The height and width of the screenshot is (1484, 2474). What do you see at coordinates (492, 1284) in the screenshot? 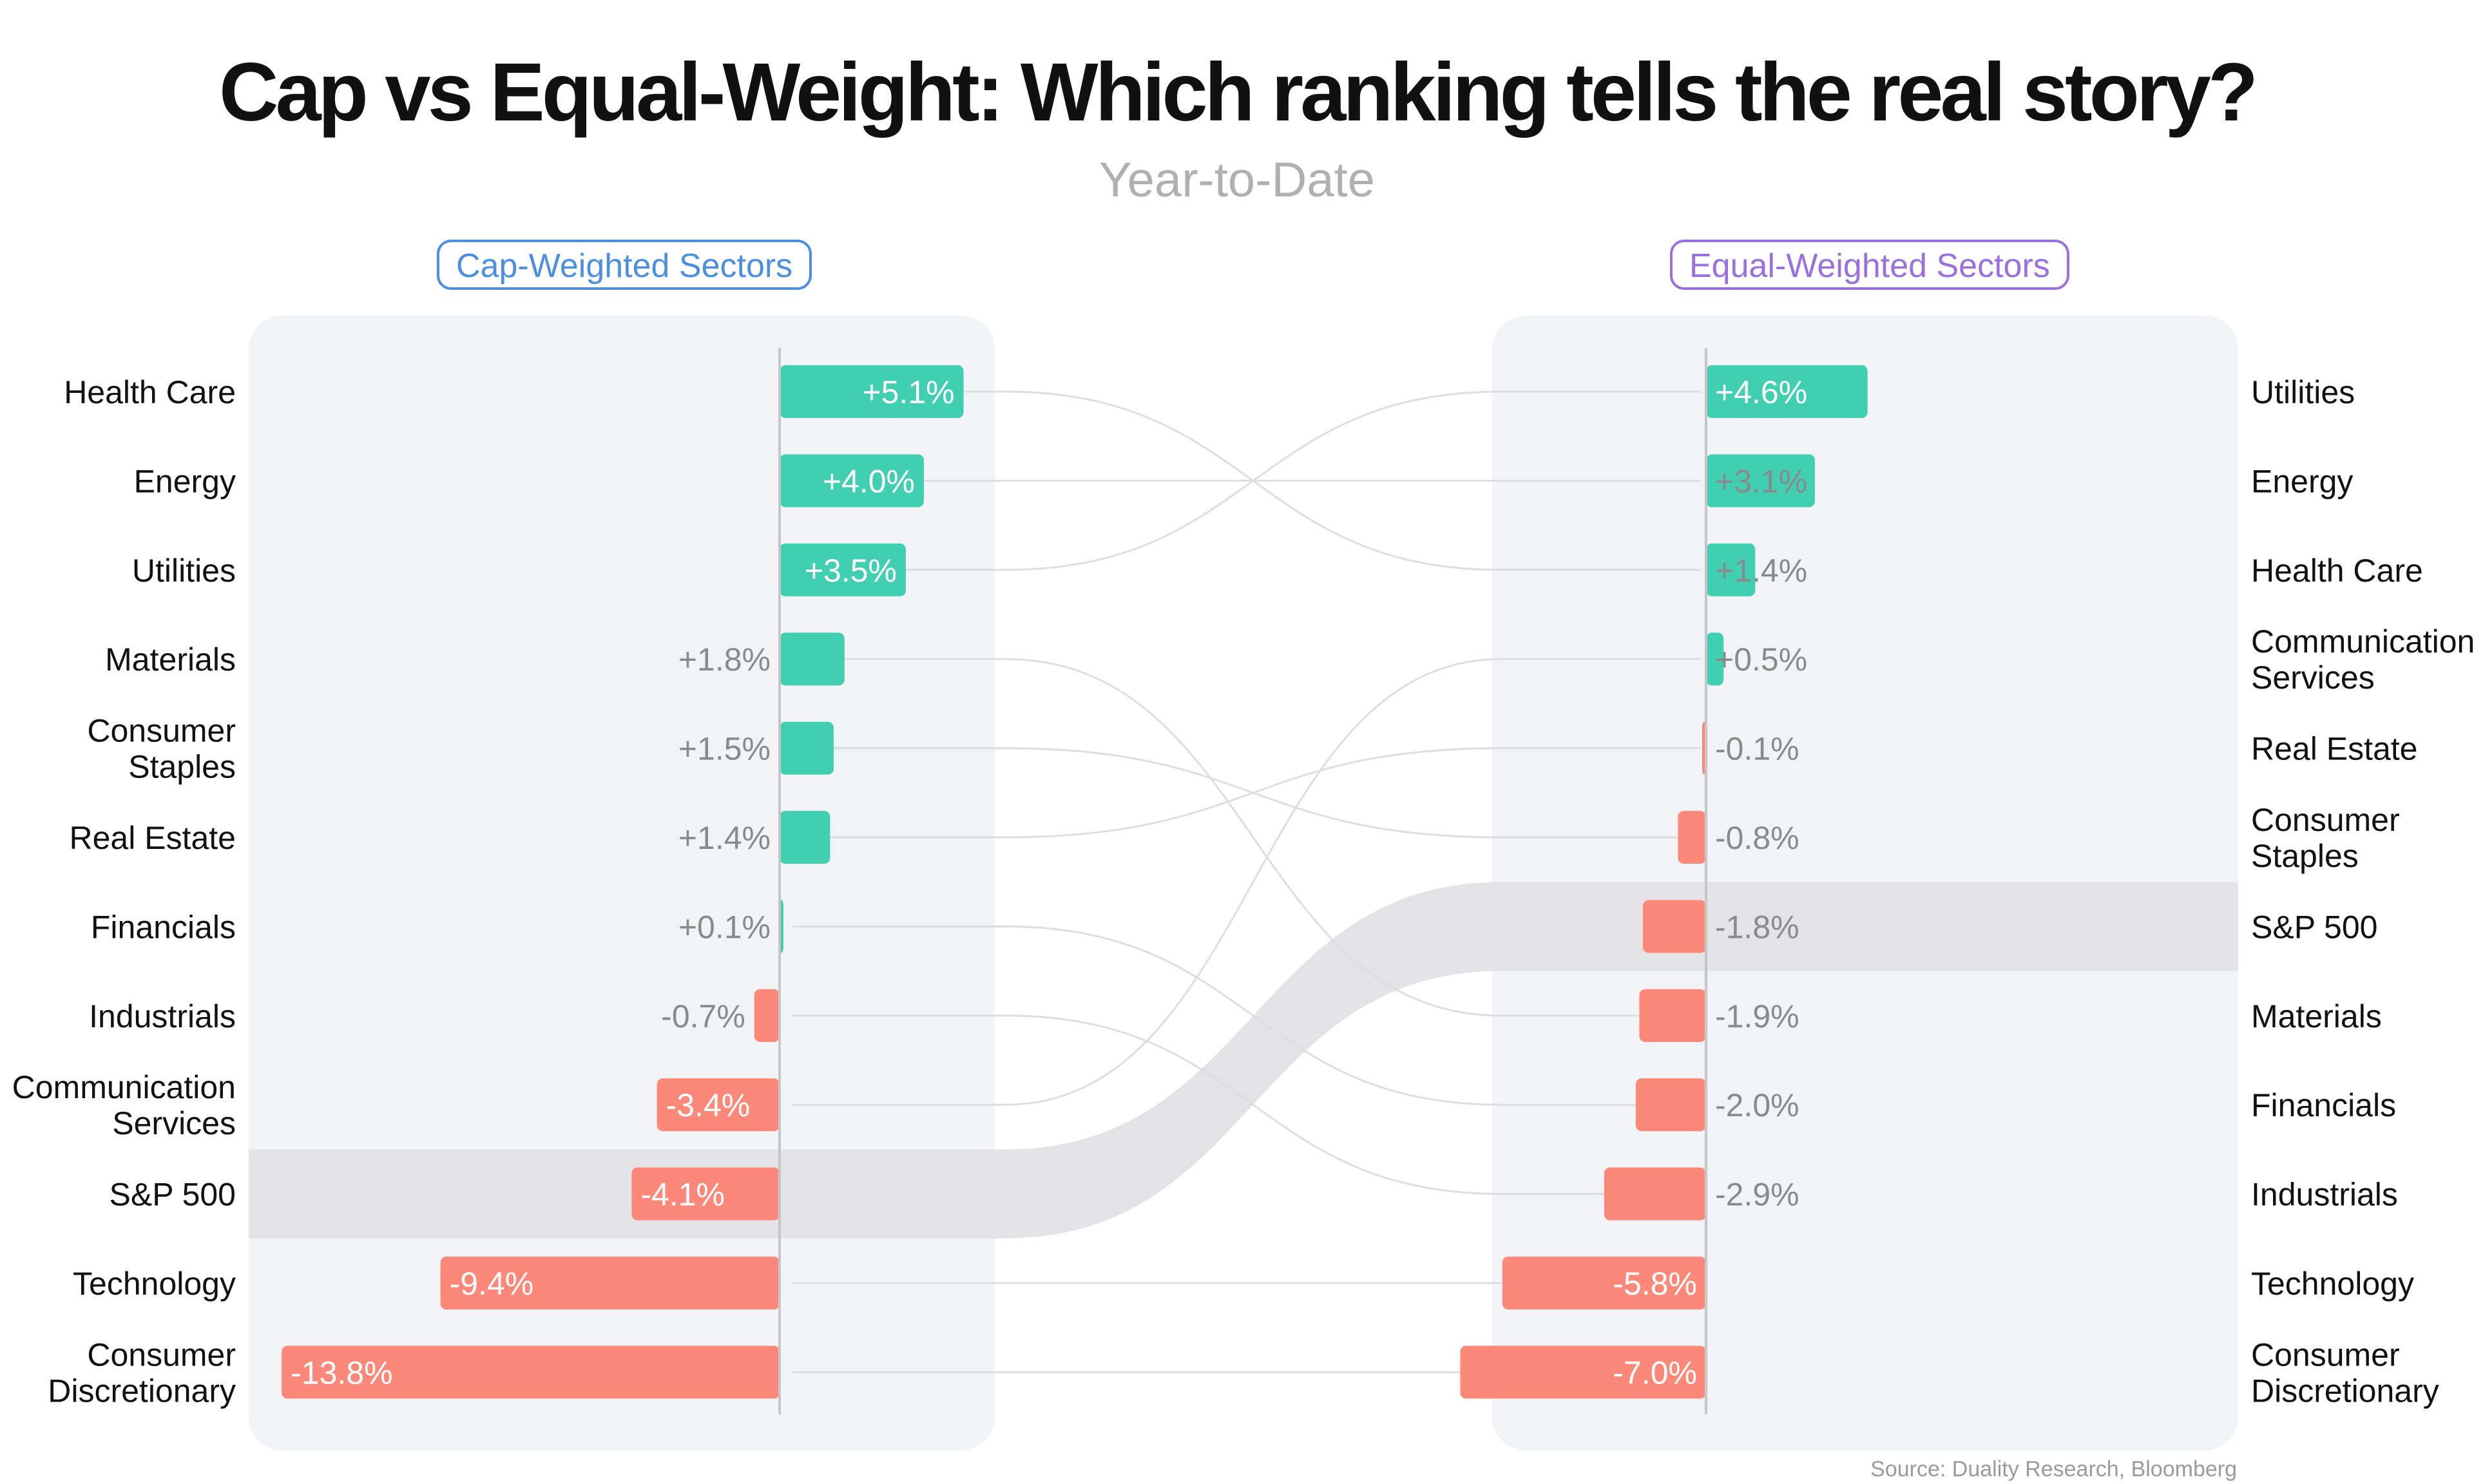
I see `cap-value-label-technology: -9.4%` at bounding box center [492, 1284].